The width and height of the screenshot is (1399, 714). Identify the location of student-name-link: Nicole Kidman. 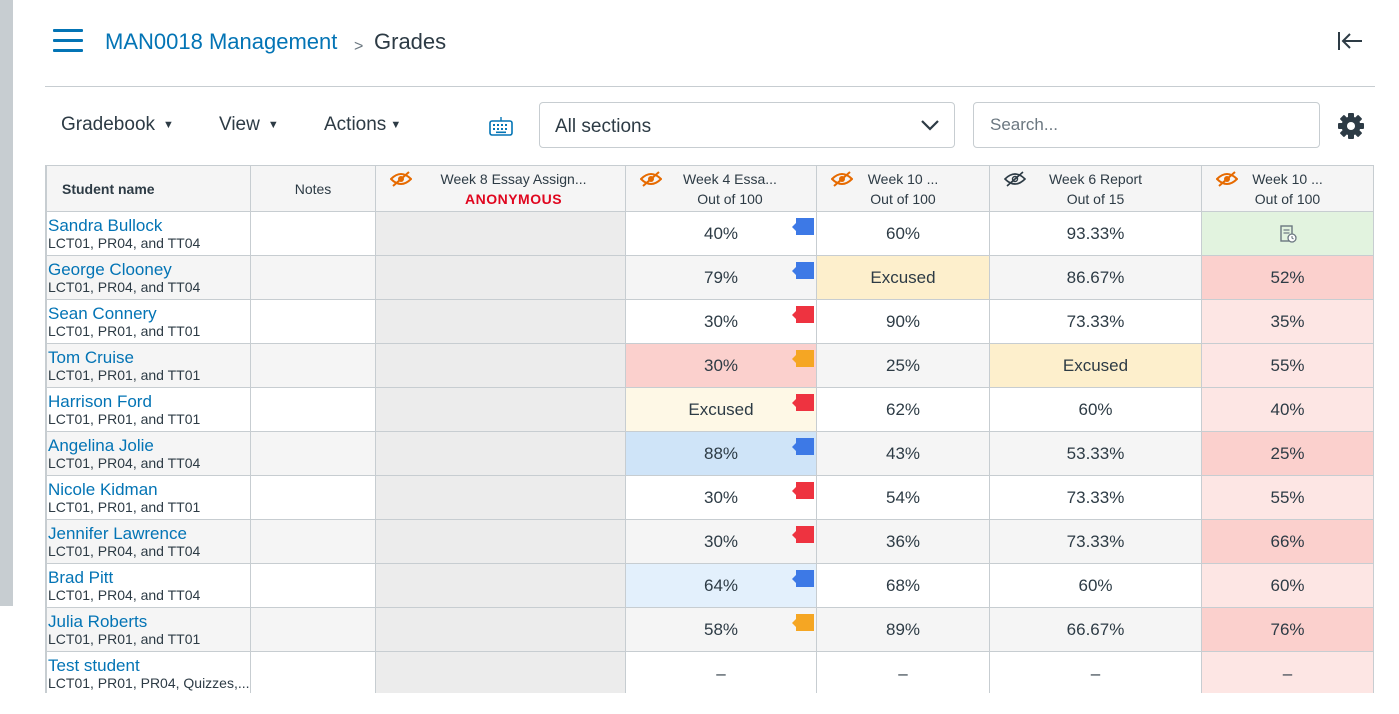
(103, 489).